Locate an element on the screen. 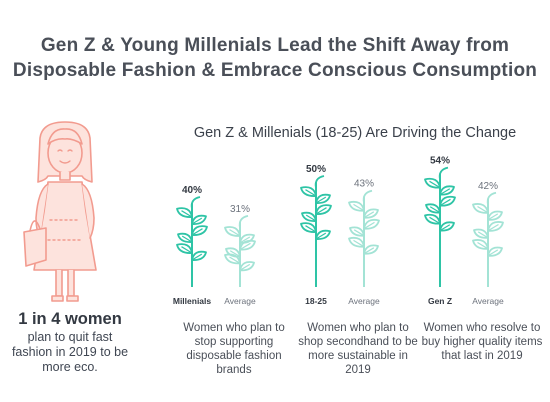  group-1-primary-plant is located at coordinates (192, 241).